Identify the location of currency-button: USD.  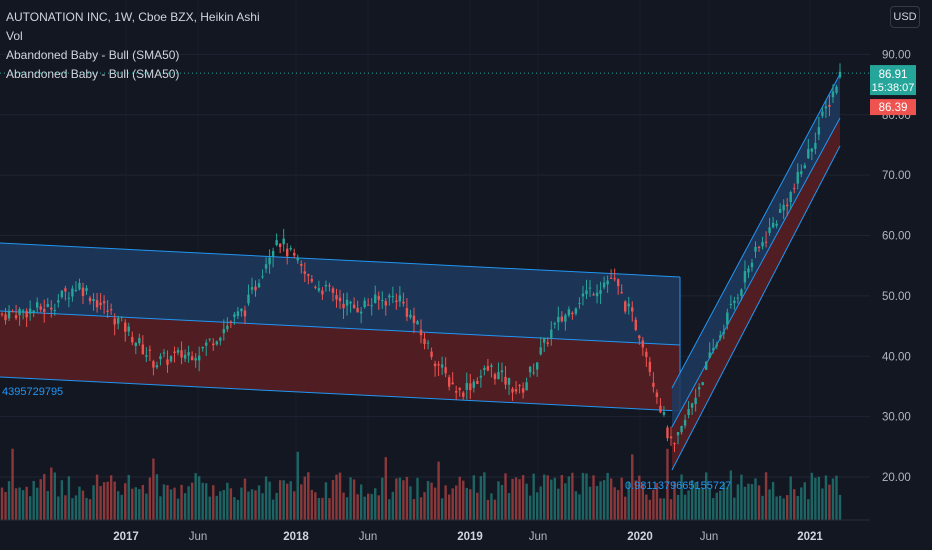
(905, 17).